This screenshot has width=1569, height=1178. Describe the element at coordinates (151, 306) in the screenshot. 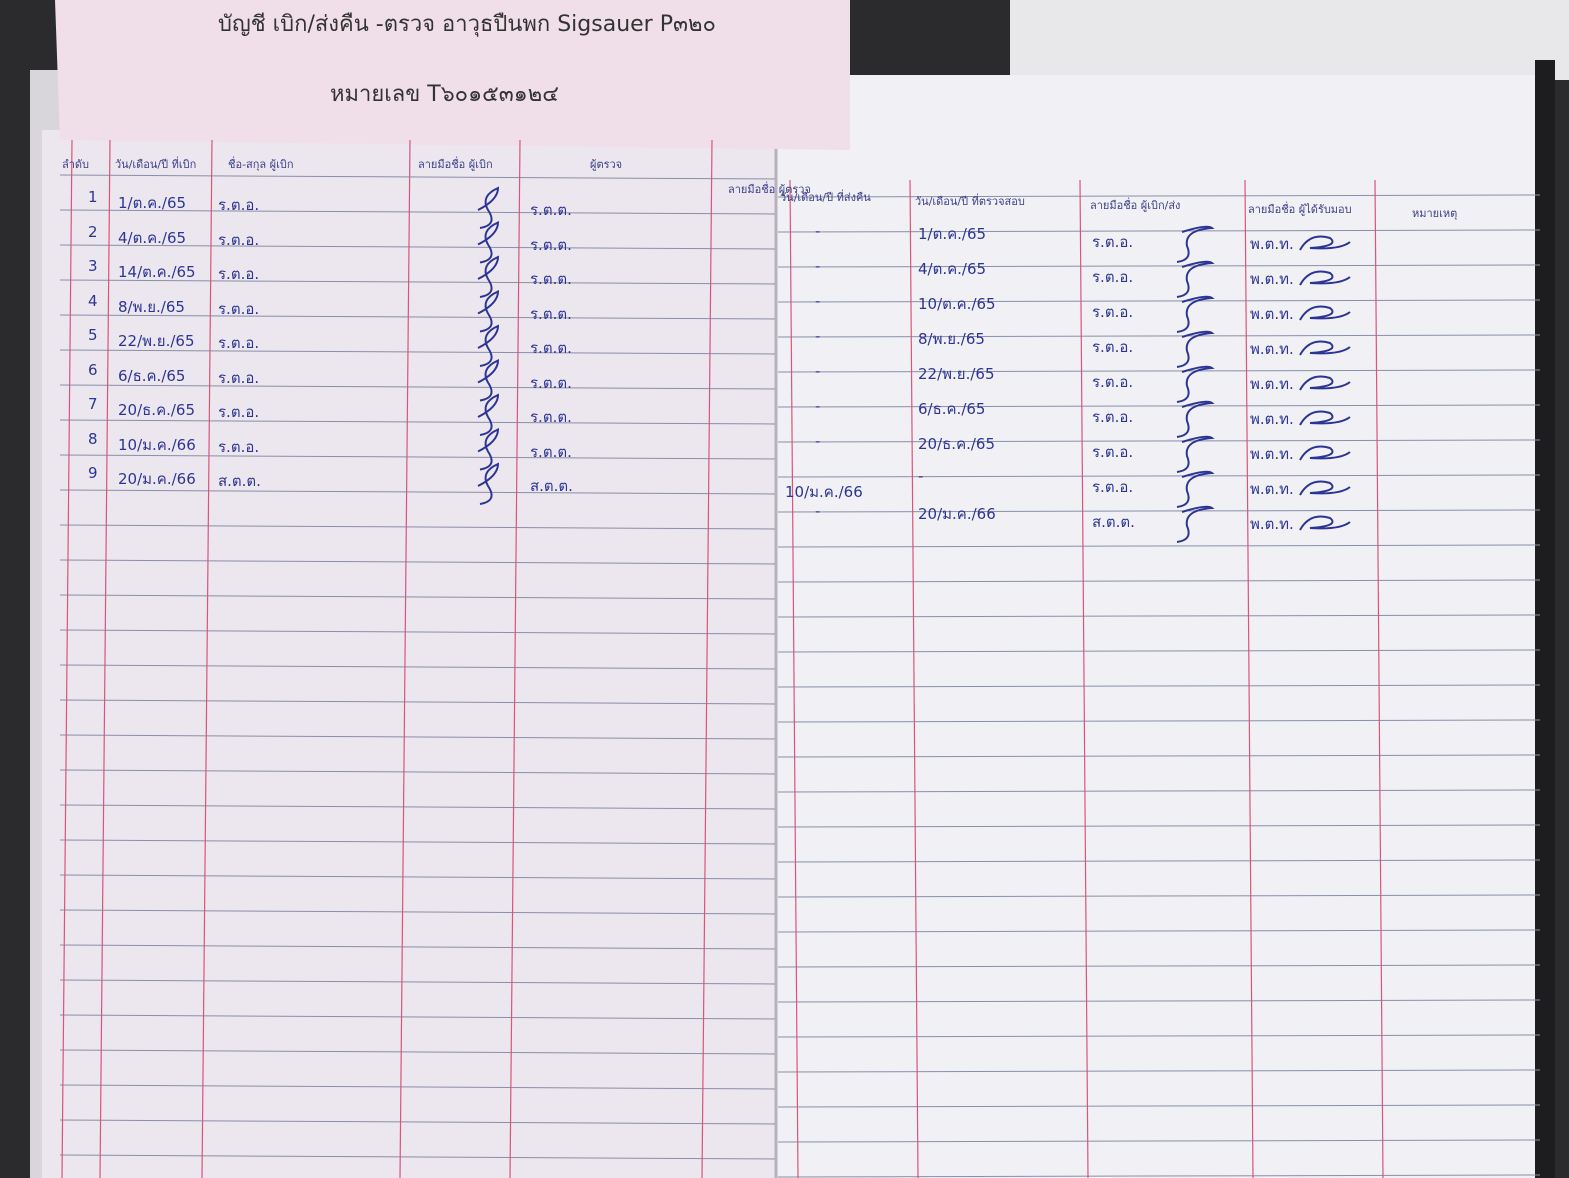

I see `issue-date: 8/พ.ย./65` at that location.